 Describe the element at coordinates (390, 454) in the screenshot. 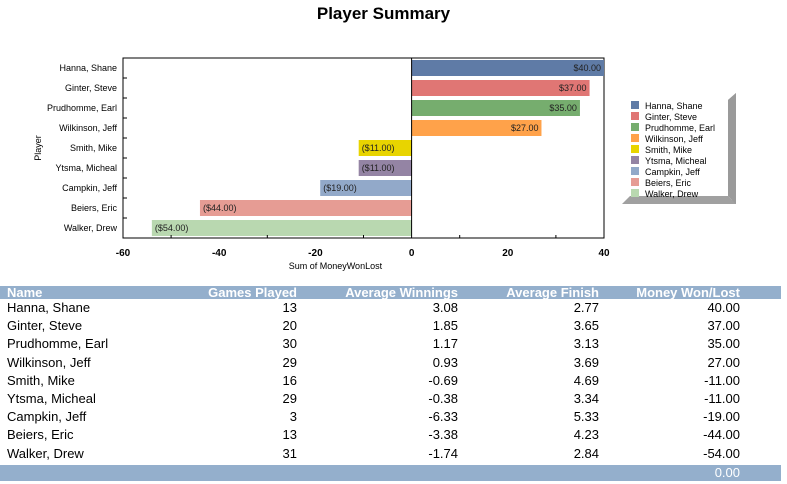

I see `table-row: Walker, Drew 31 -1.74 2.84 -54.00` at that location.